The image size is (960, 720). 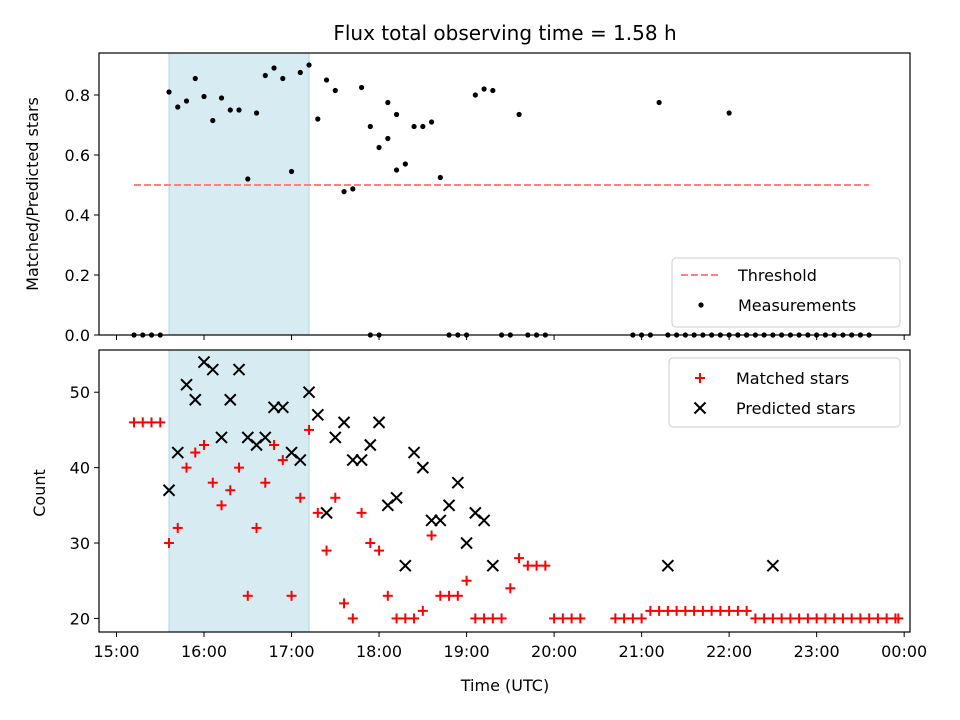 I want to click on bottom-legend: Matched stars Predicted stars, so click(x=784, y=392).